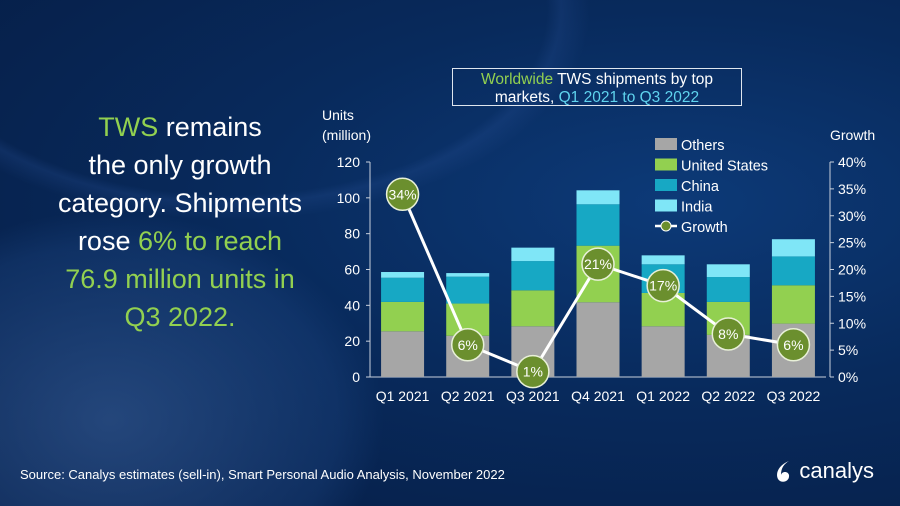 This screenshot has width=900, height=506. Describe the element at coordinates (783, 471) in the screenshot. I see `canalys-logo-icon` at that location.